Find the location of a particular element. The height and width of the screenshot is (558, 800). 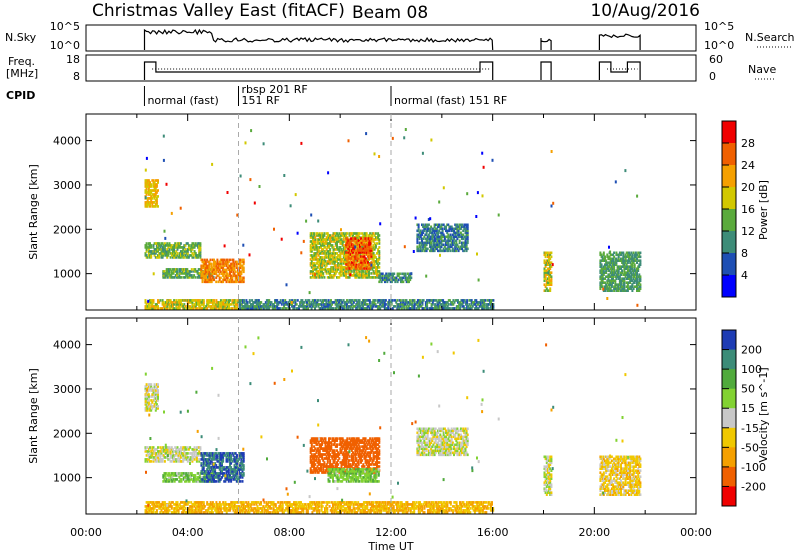

nsky-trace is located at coordinates (393, 40).